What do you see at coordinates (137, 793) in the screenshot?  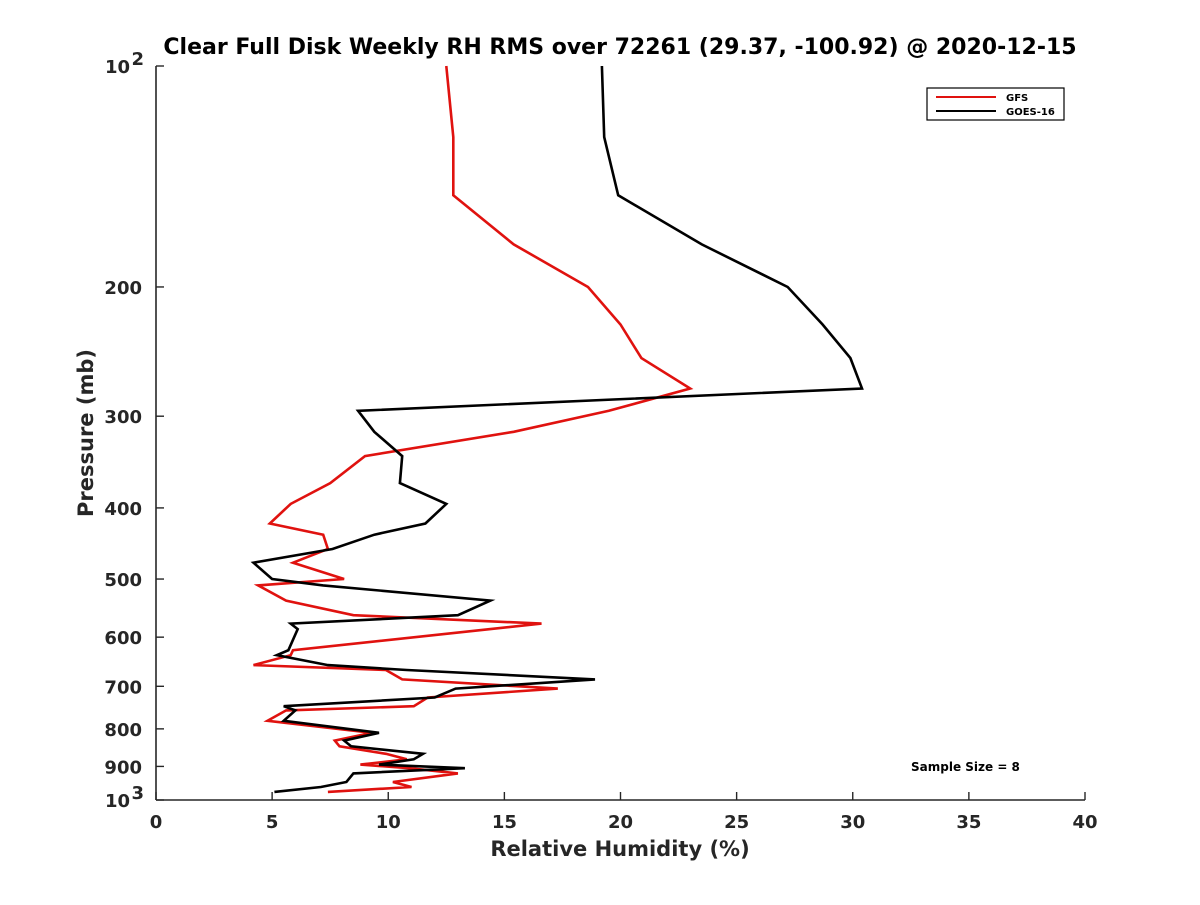 I see `y-tick-exponent: 3` at bounding box center [137, 793].